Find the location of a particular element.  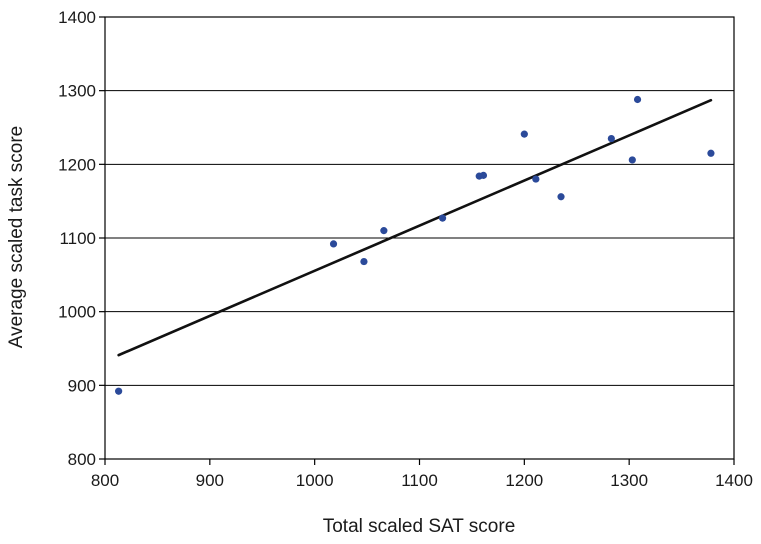

x-tick-label-1000: 1000 is located at coordinates (315, 480).